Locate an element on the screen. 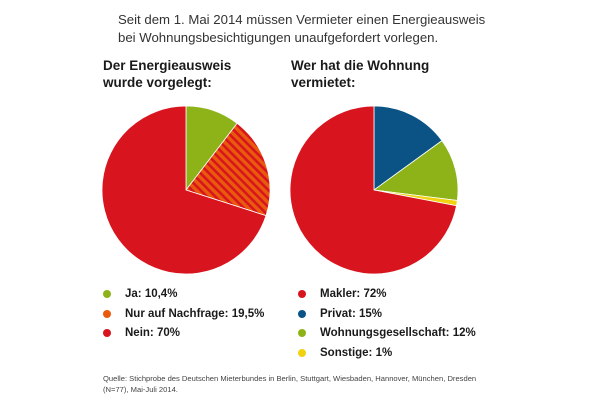 The image size is (600, 402). pie-energieausweis is located at coordinates (186, 190).